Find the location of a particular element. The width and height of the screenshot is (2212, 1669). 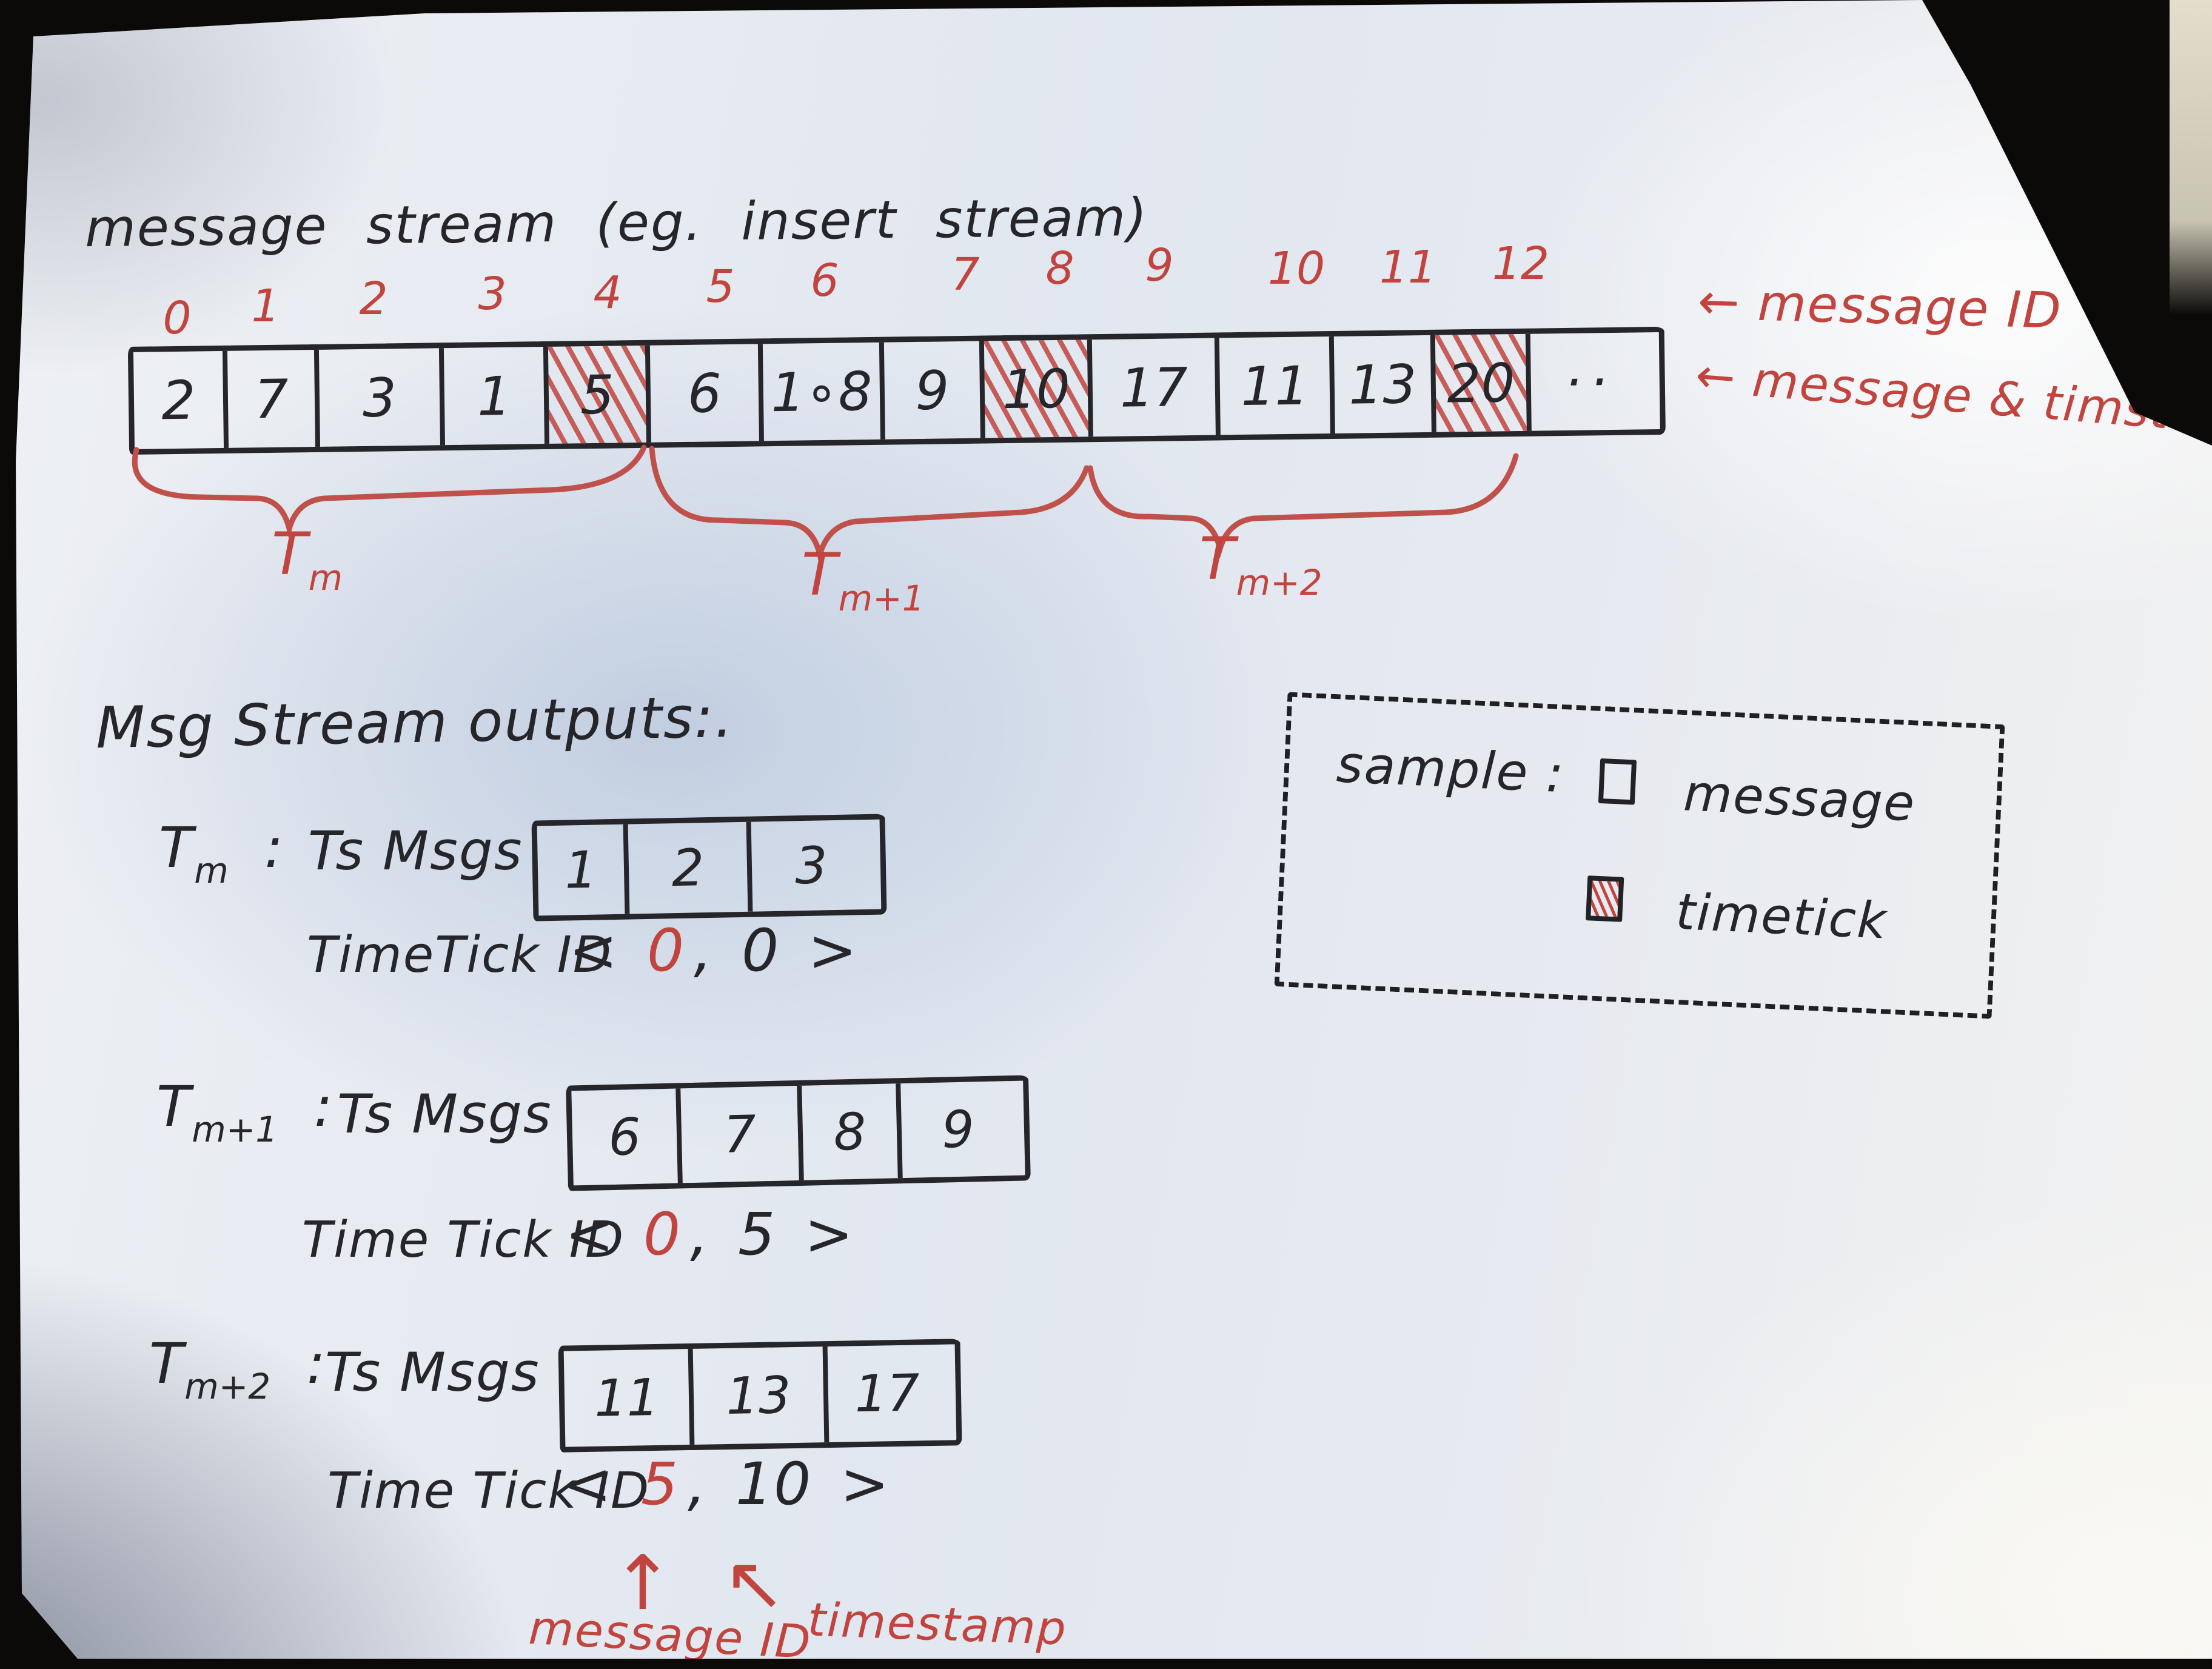

stream-cell-timetick: 20 is located at coordinates (1483, 383).